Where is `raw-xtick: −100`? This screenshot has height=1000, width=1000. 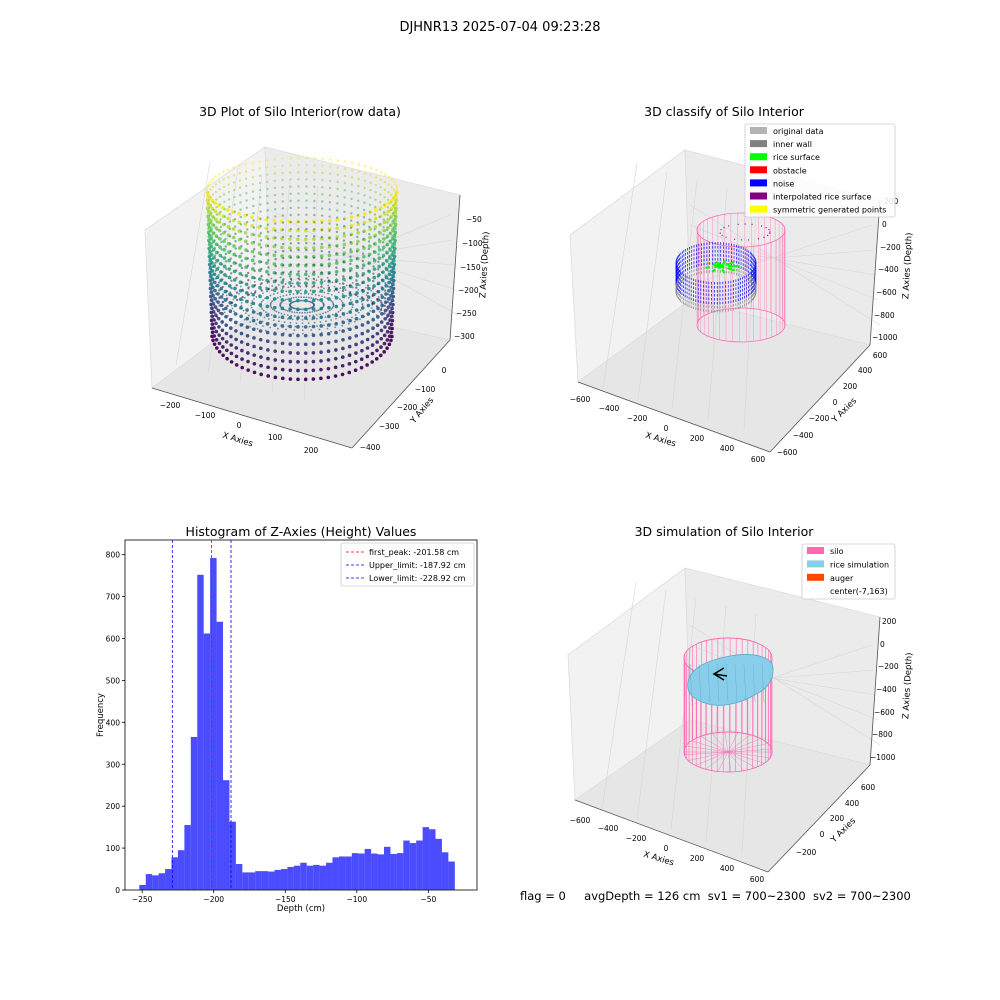
raw-xtick: −100 is located at coordinates (205, 415).